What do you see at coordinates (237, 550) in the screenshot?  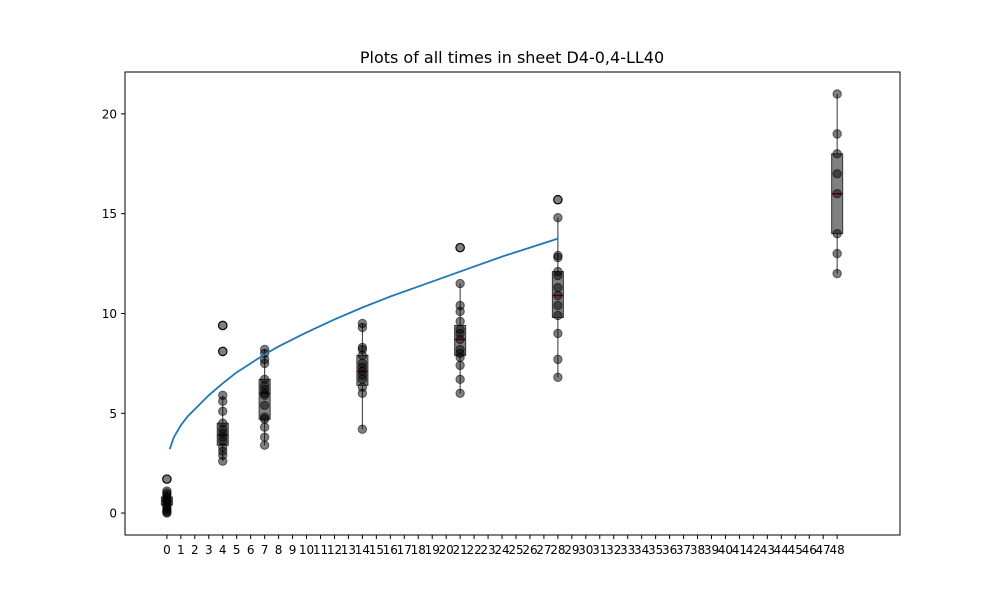 I see `x-tick-label-5: 5` at bounding box center [237, 550].